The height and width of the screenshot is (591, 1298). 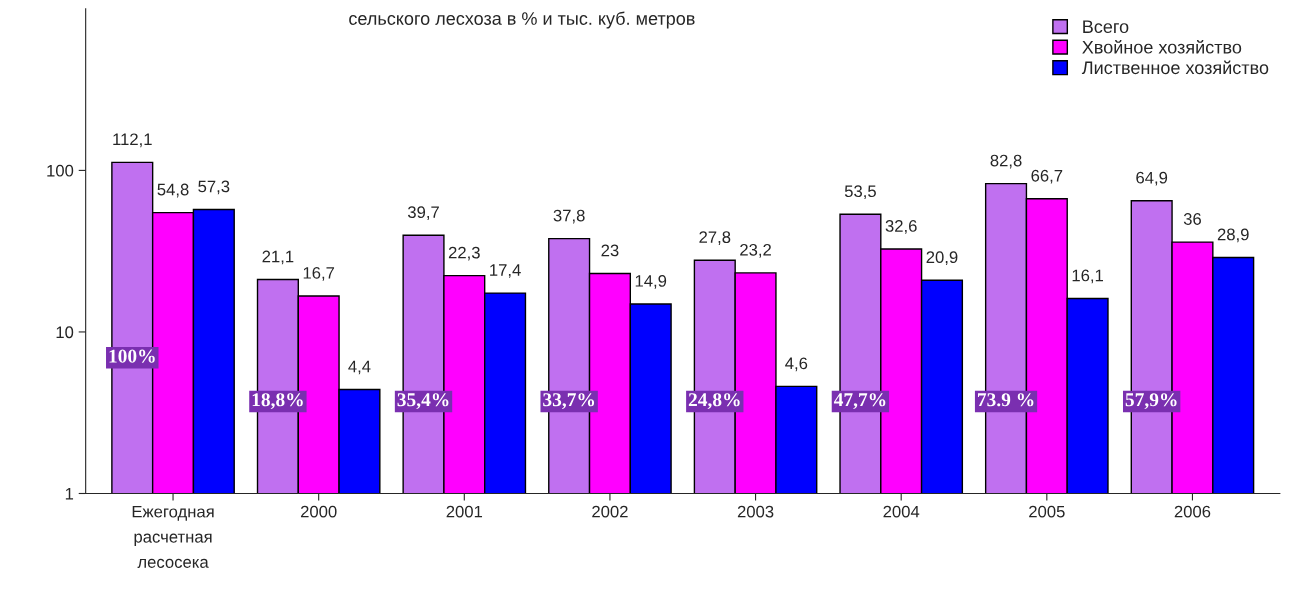 I want to click on annotation: 18,8%, so click(x=277, y=401).